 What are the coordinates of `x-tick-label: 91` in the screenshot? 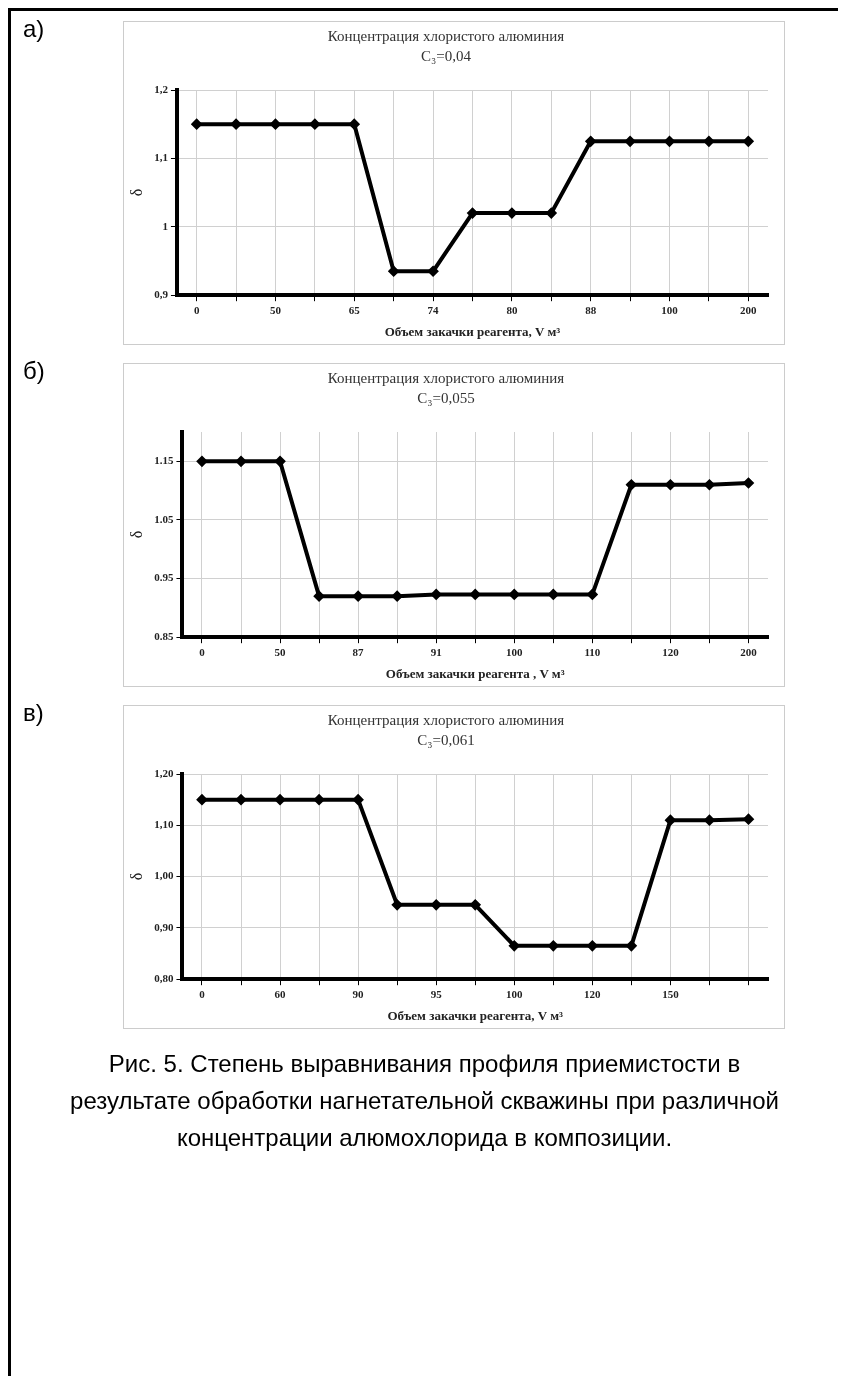 It's located at (436, 651).